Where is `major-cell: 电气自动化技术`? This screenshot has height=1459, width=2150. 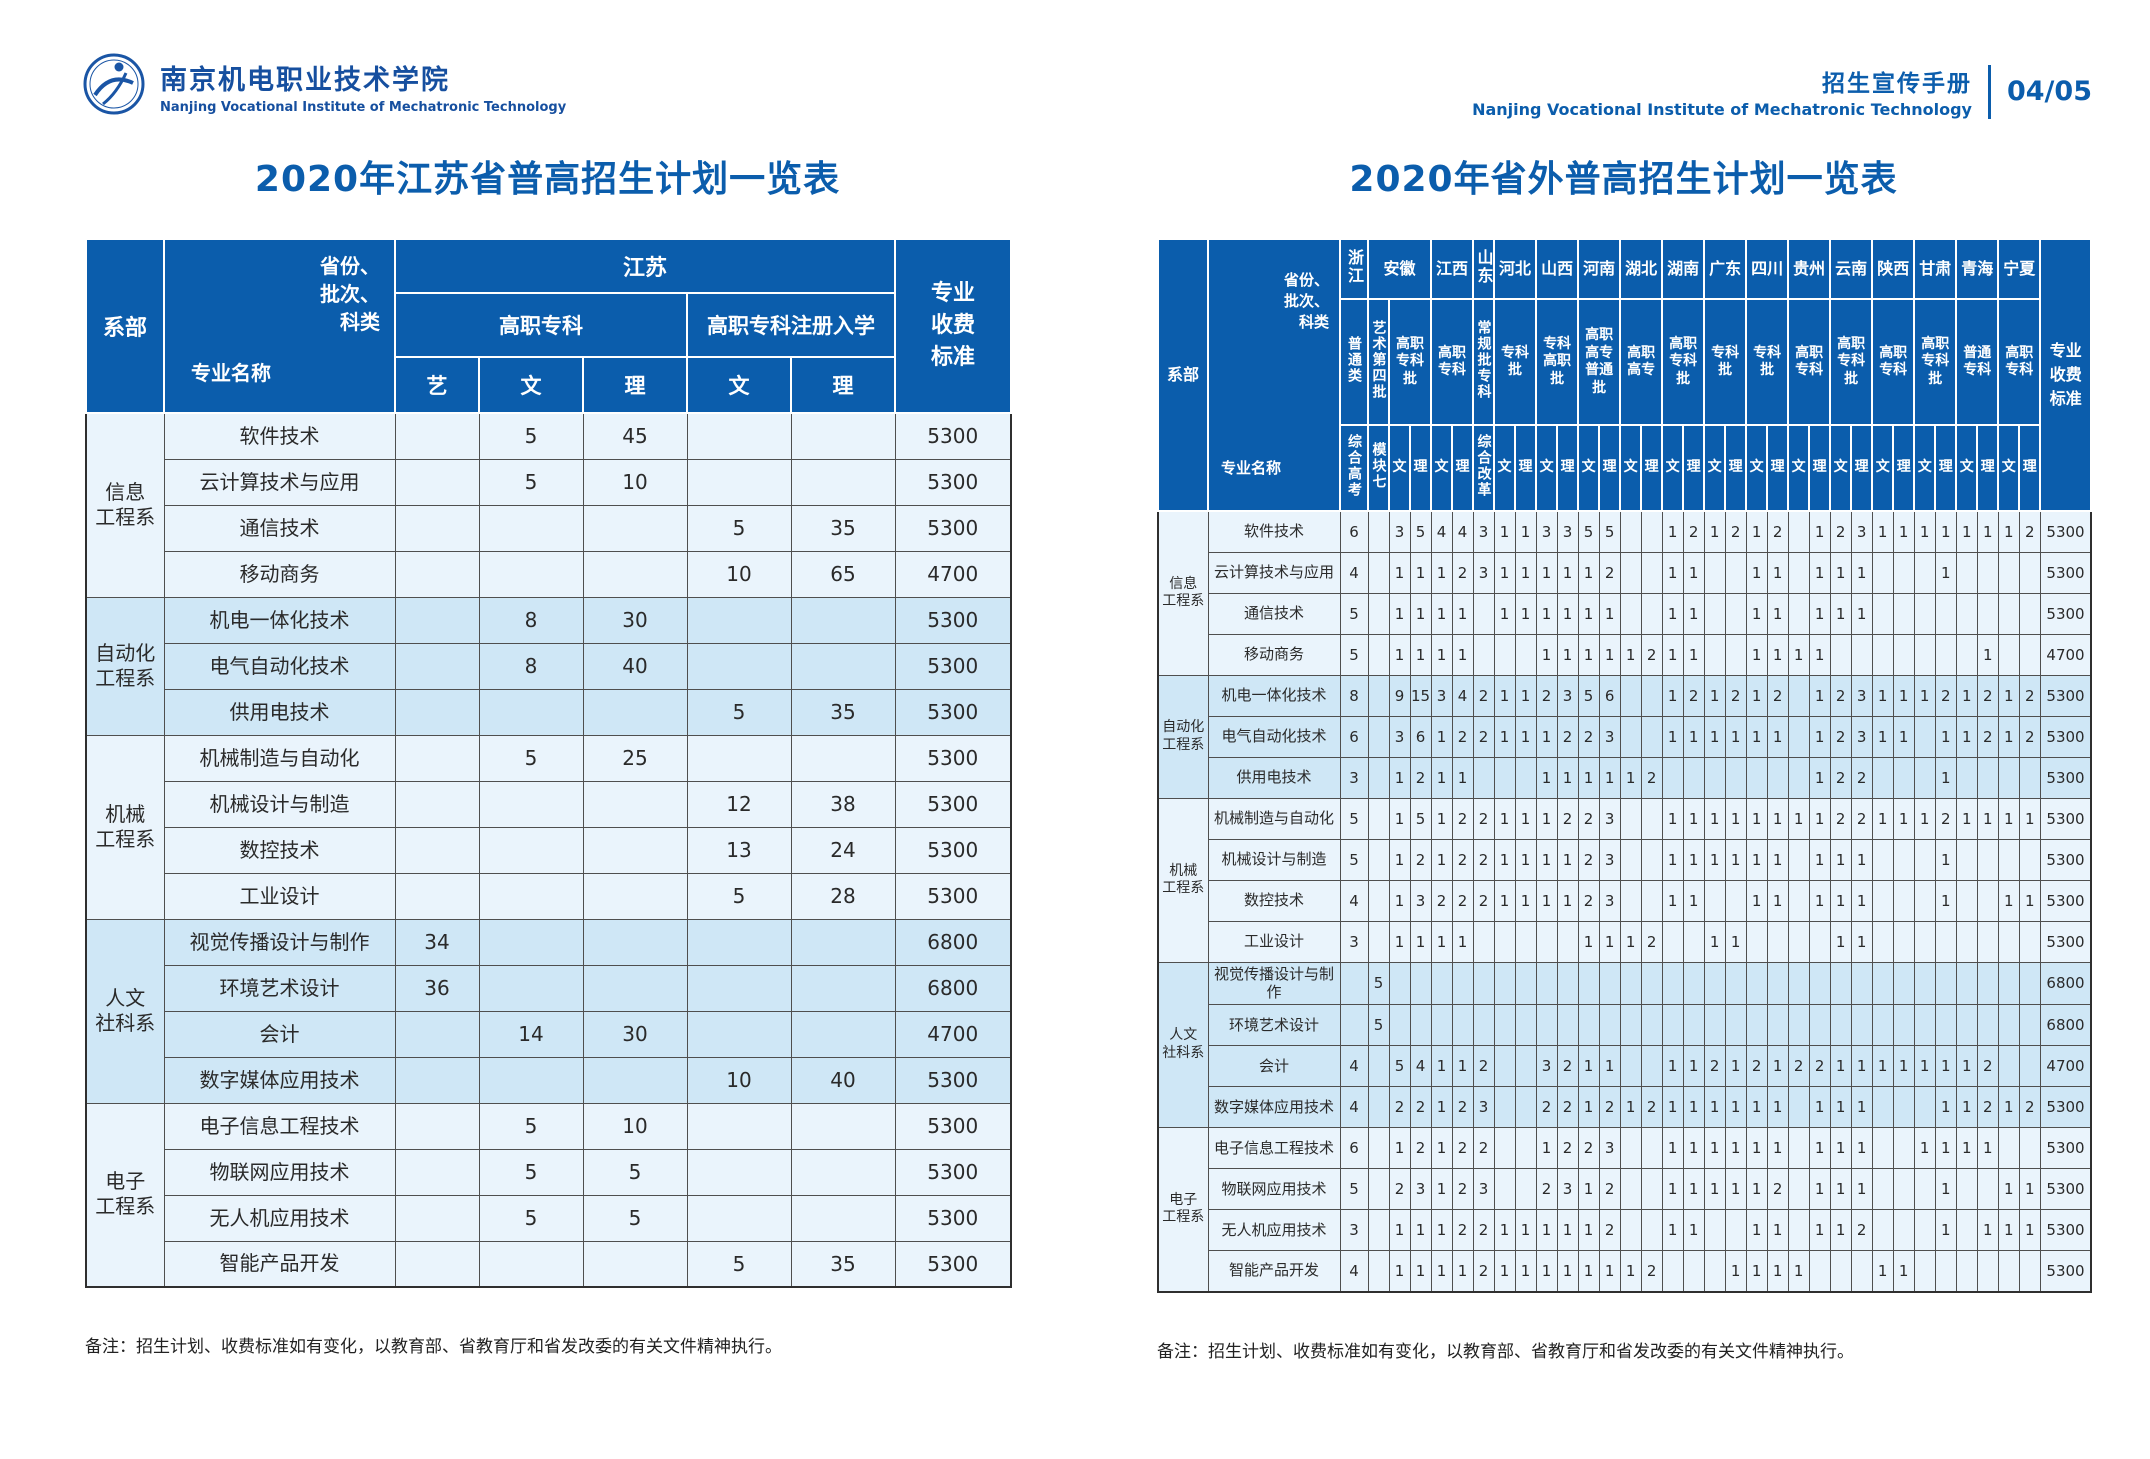 major-cell: 电气自动化技术 is located at coordinates (1274, 736).